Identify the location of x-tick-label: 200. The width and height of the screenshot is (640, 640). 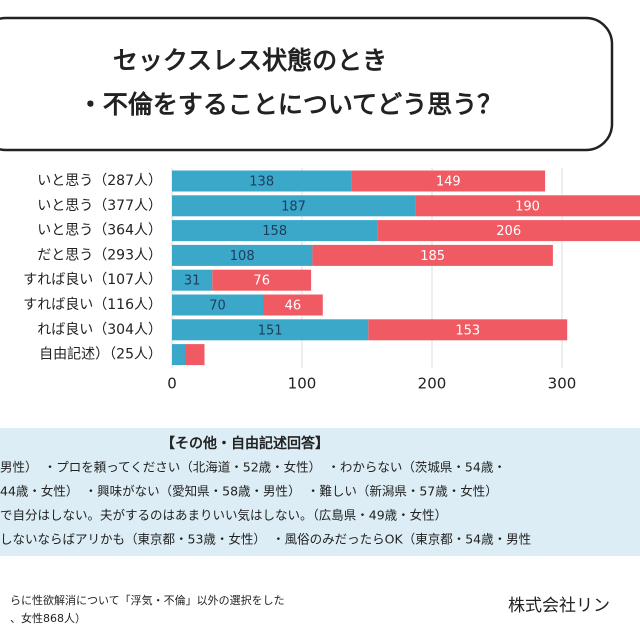
(432, 384).